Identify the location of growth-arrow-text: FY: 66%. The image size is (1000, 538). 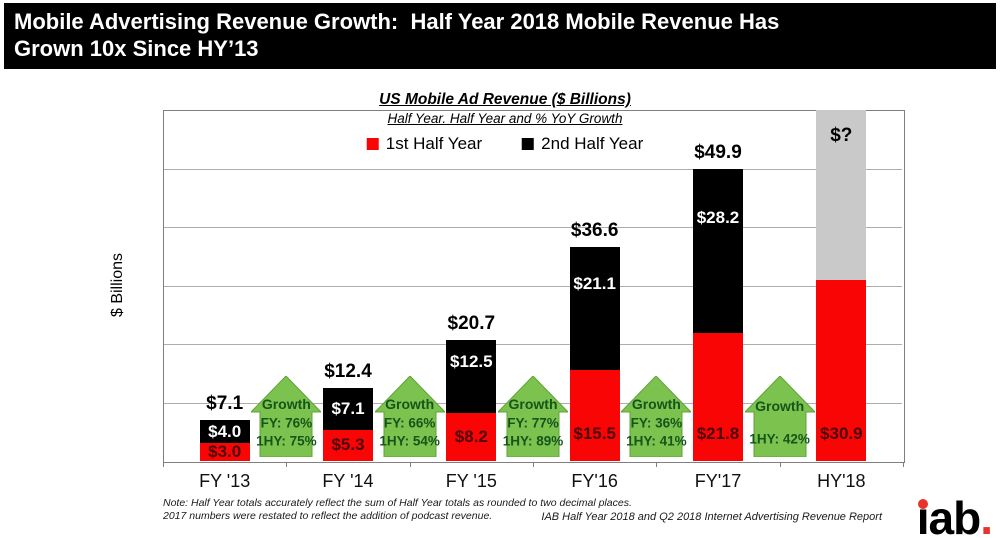
(409, 423).